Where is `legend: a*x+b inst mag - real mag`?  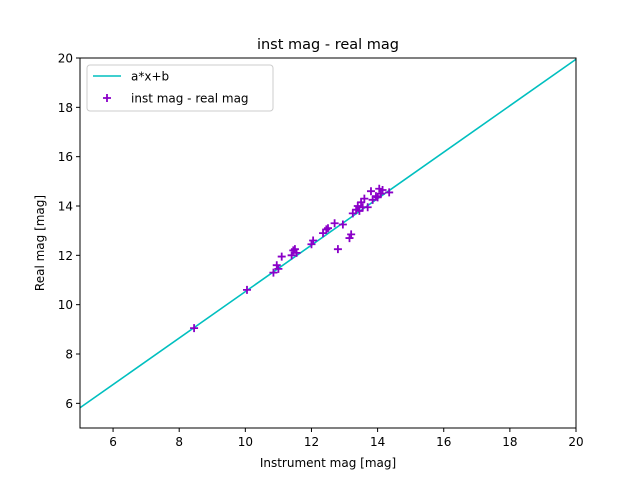
legend: a*x+b inst mag - real mag is located at coordinates (180, 88).